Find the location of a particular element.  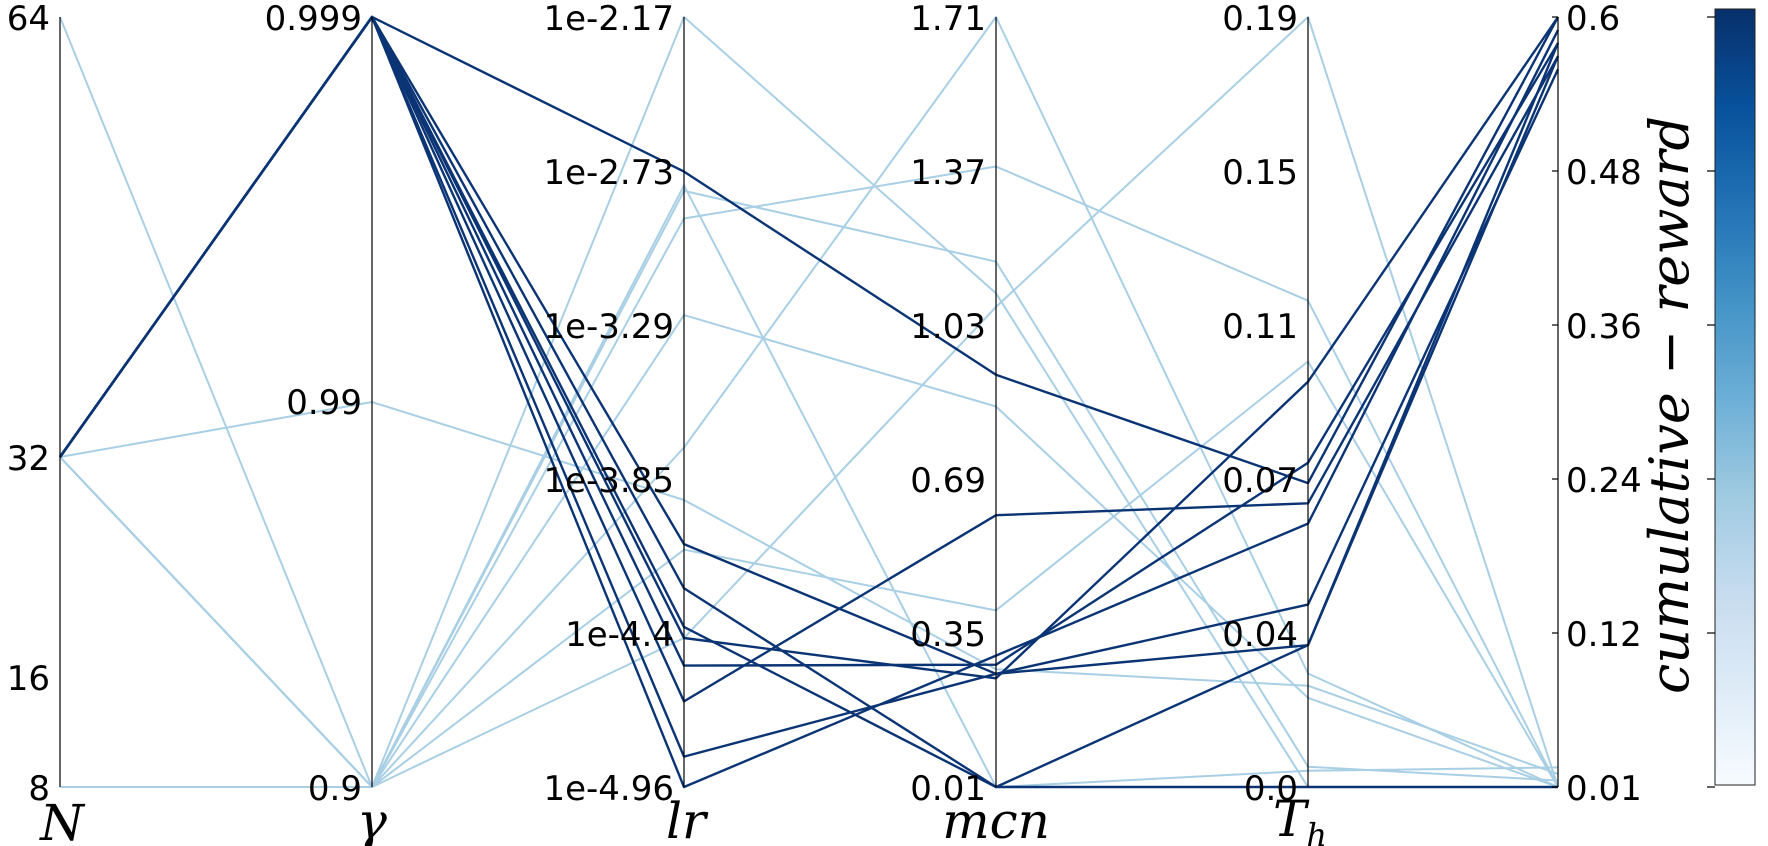

axis-lr-label: lr is located at coordinates (687, 819).